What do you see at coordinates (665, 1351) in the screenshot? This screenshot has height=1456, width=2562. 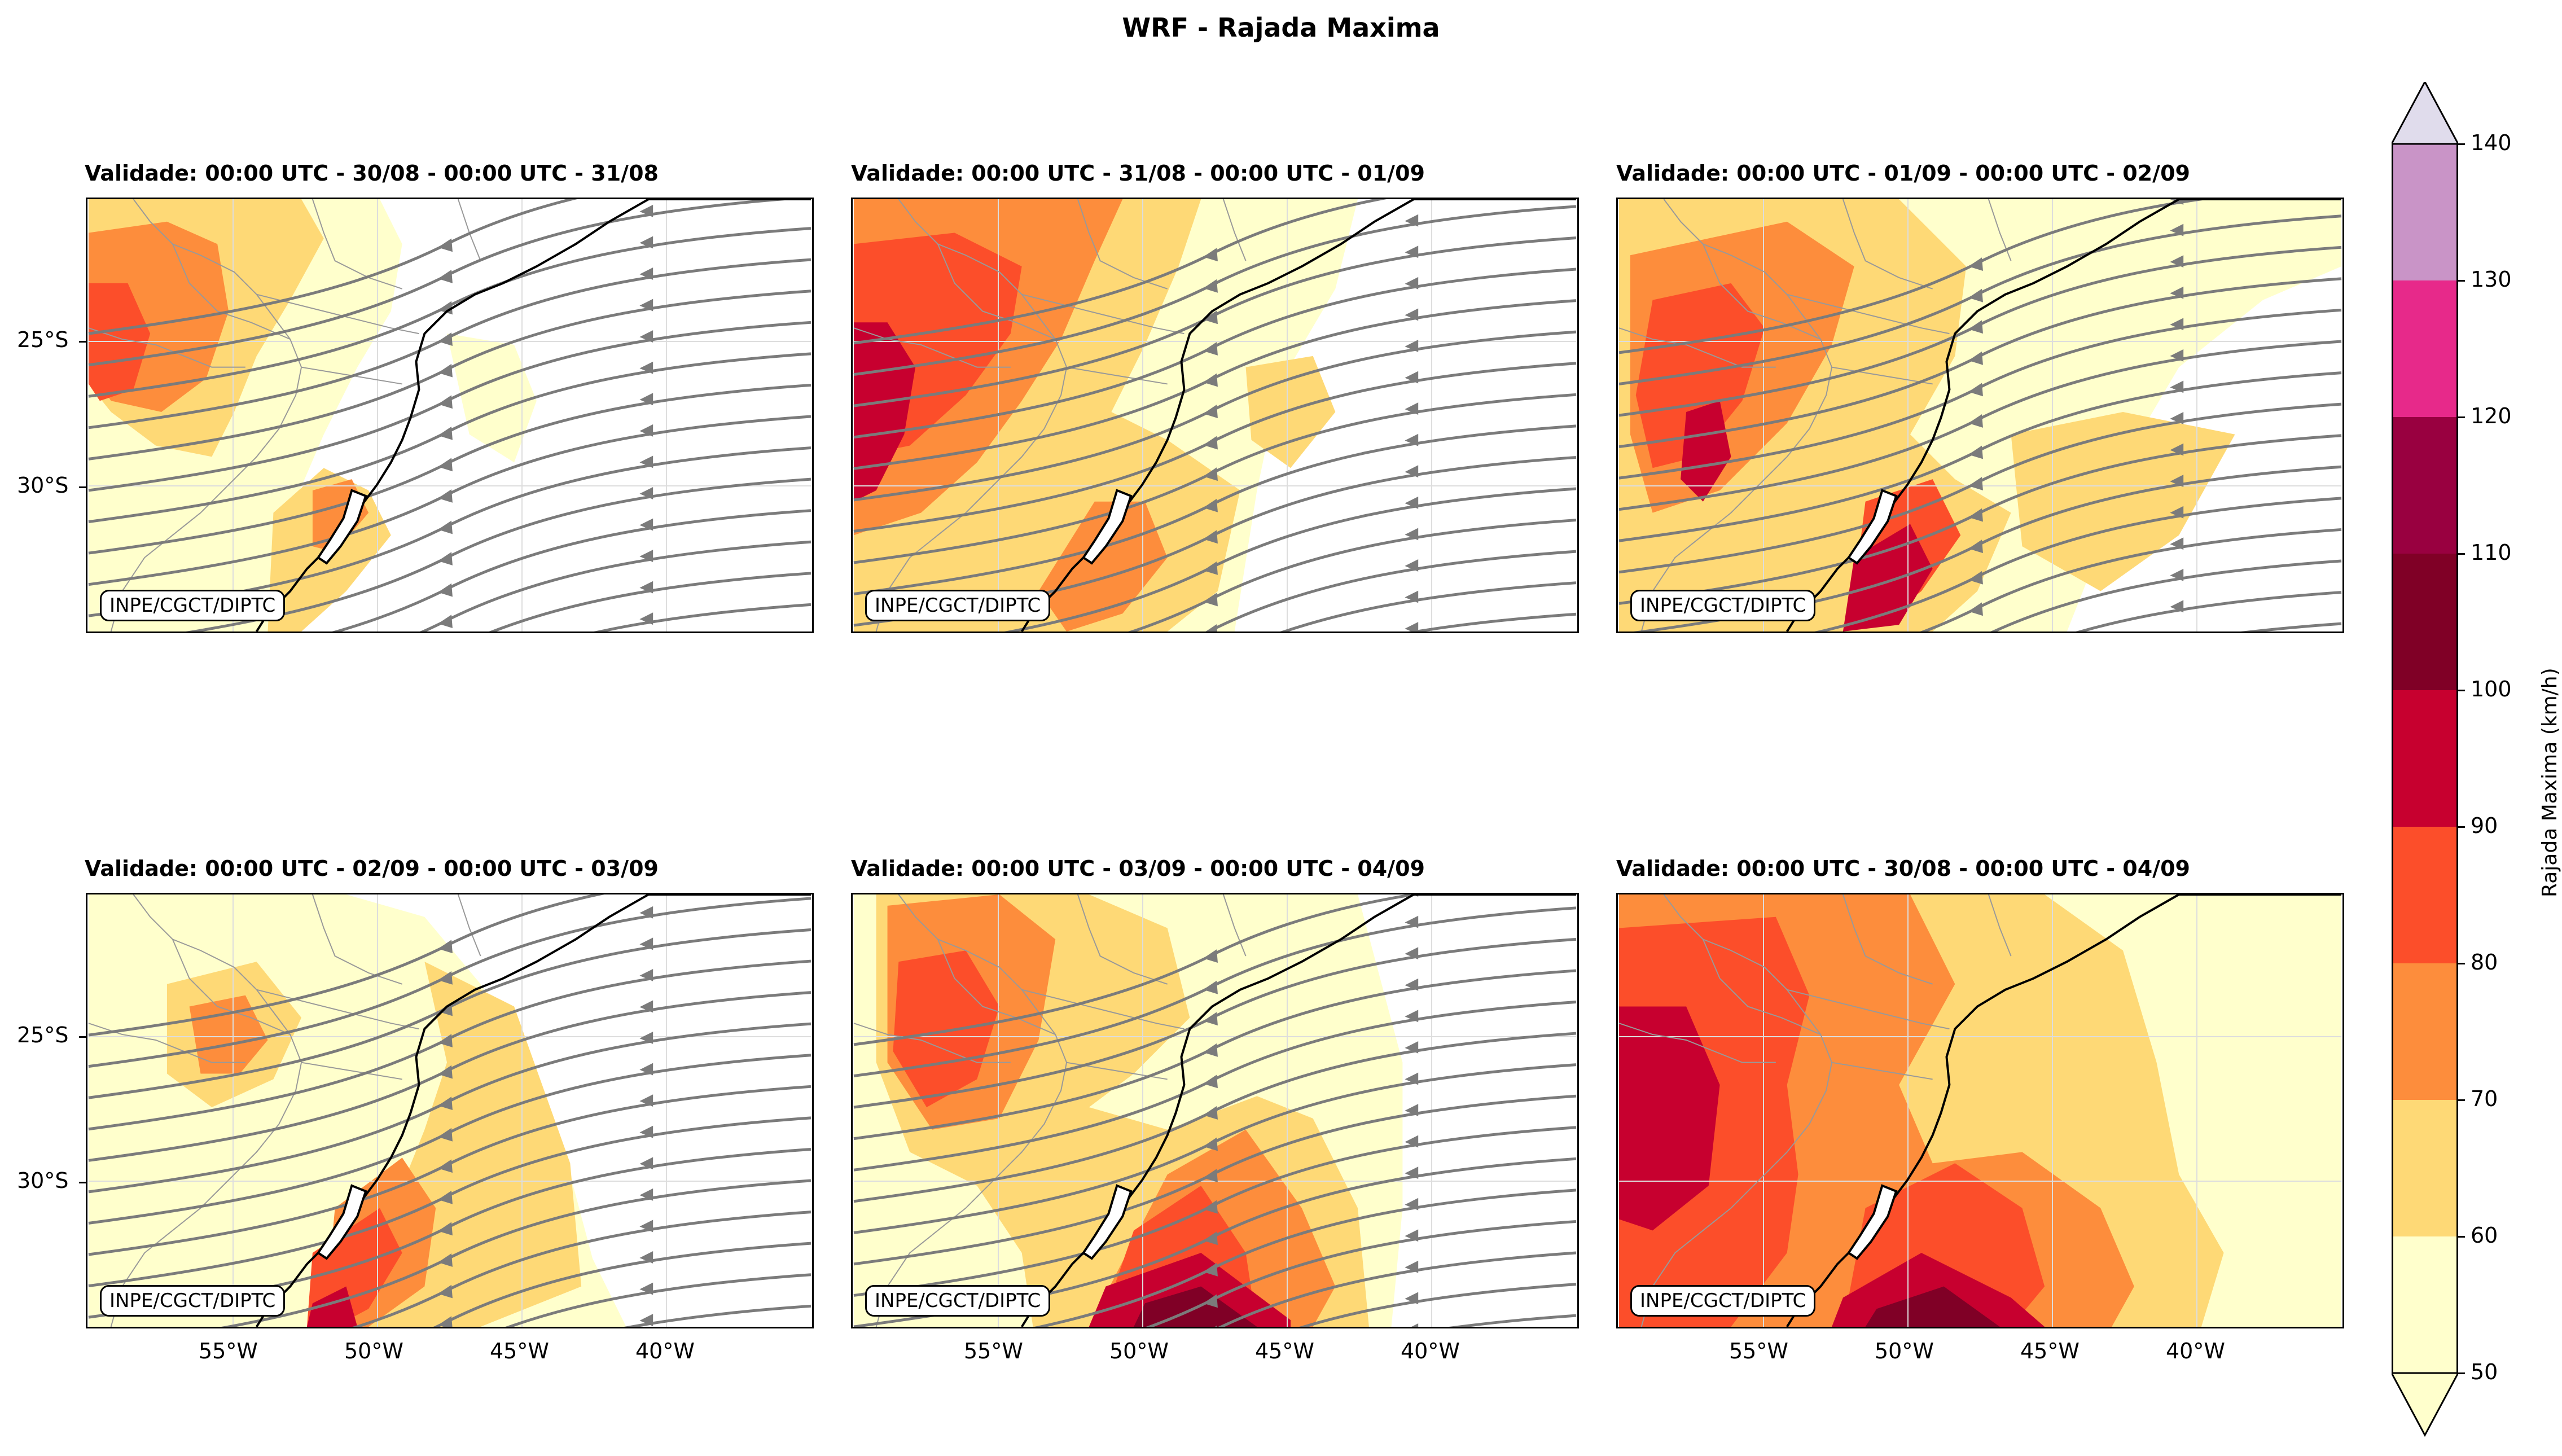 I see `lon-tick-label-1-40w: 40°W` at bounding box center [665, 1351].